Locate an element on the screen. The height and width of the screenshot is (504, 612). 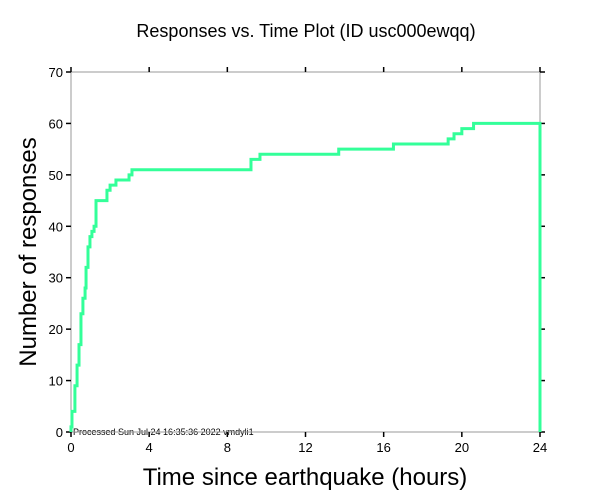
x-tick-label: 4 is located at coordinates (149, 447).